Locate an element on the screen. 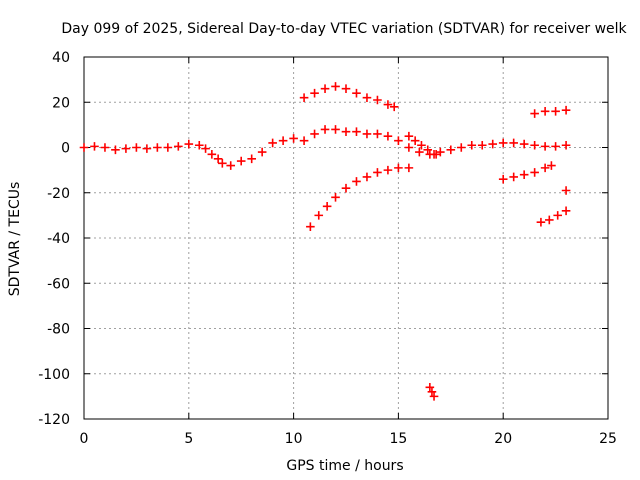 The width and height of the screenshot is (640, 480). y-tick-label: 0 is located at coordinates (65, 149).